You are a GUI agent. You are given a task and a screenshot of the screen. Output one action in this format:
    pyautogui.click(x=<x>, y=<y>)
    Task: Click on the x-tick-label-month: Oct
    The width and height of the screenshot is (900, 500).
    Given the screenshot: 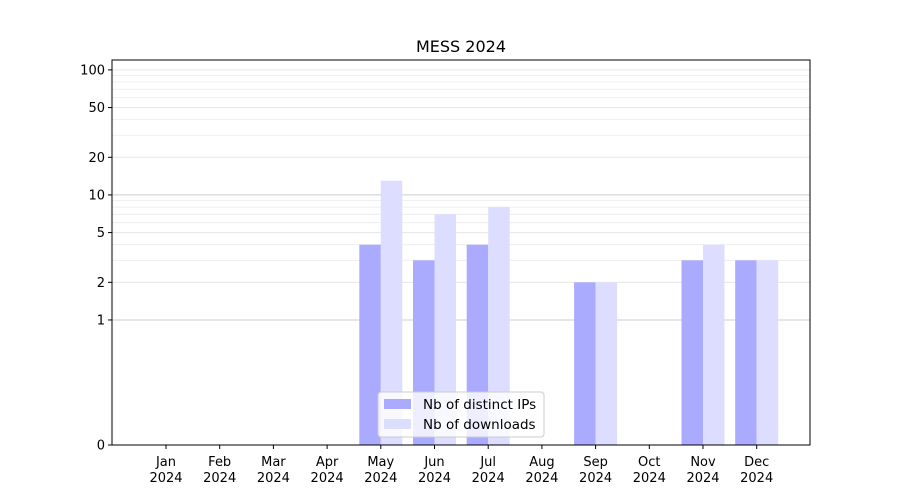 What is the action you would take?
    pyautogui.click(x=649, y=462)
    